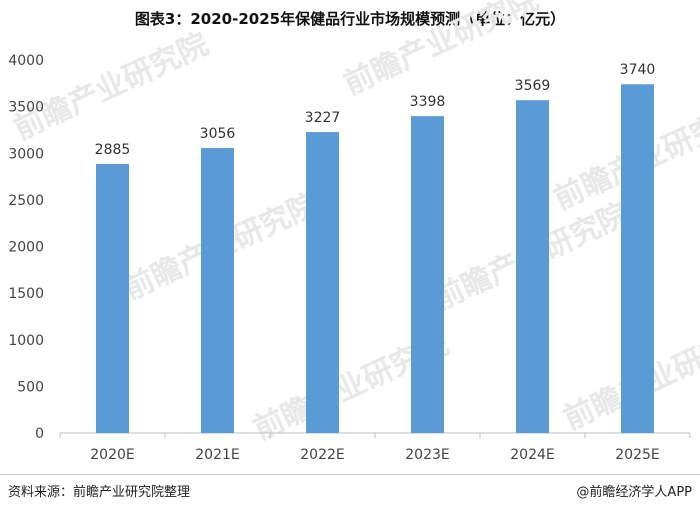 The width and height of the screenshot is (700, 510). I want to click on bar-2025E, so click(637, 259).